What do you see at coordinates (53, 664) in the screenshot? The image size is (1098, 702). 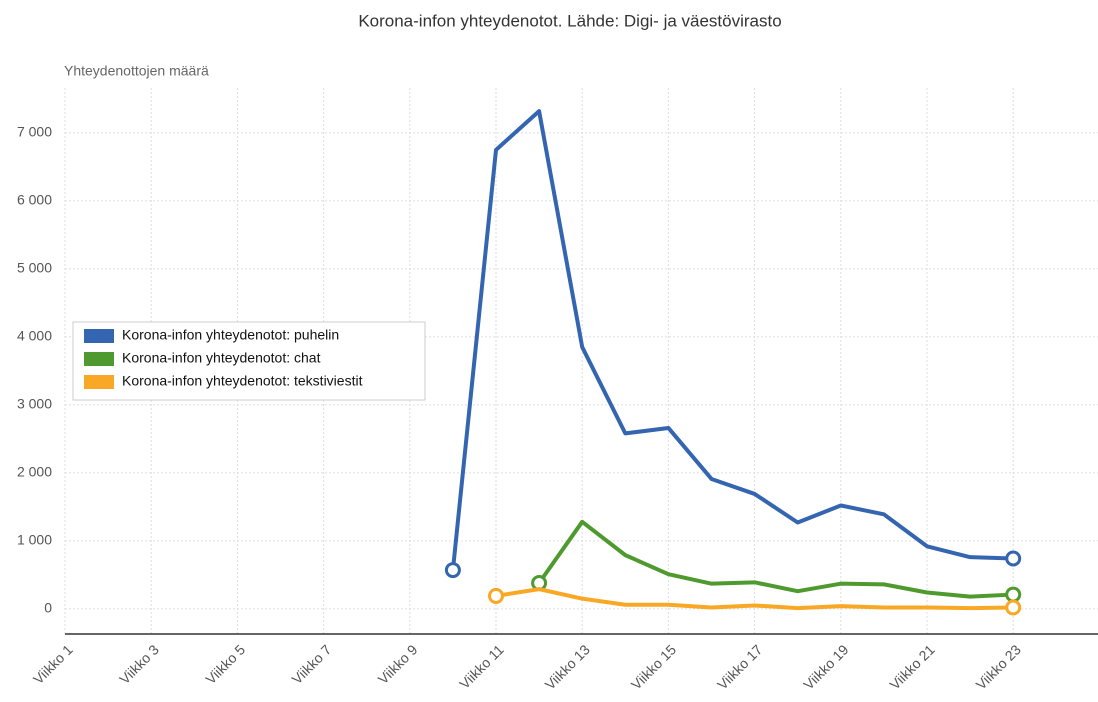 I see `x-tick-label: Viikko 1` at bounding box center [53, 664].